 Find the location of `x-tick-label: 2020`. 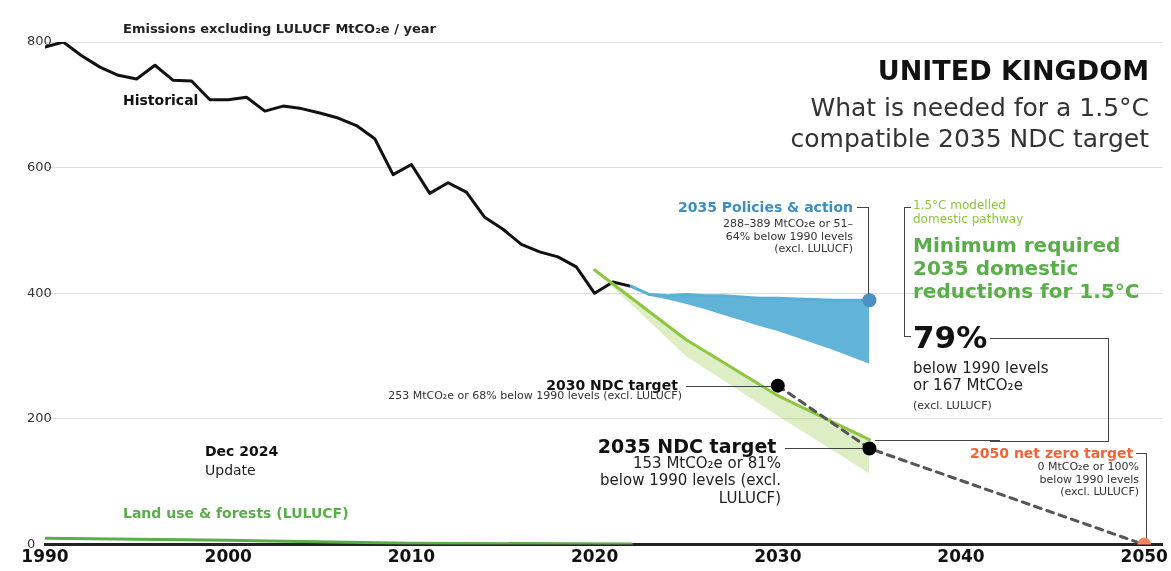

x-tick-label: 2020 is located at coordinates (594, 556).